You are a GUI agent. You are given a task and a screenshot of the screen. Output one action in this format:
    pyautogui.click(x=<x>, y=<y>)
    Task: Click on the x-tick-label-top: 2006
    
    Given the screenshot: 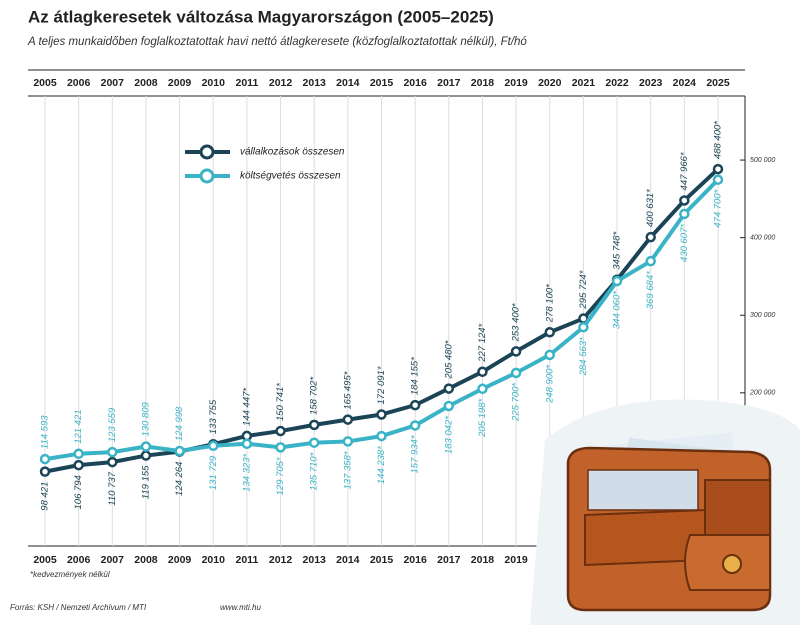 What is the action you would take?
    pyautogui.click(x=79, y=83)
    